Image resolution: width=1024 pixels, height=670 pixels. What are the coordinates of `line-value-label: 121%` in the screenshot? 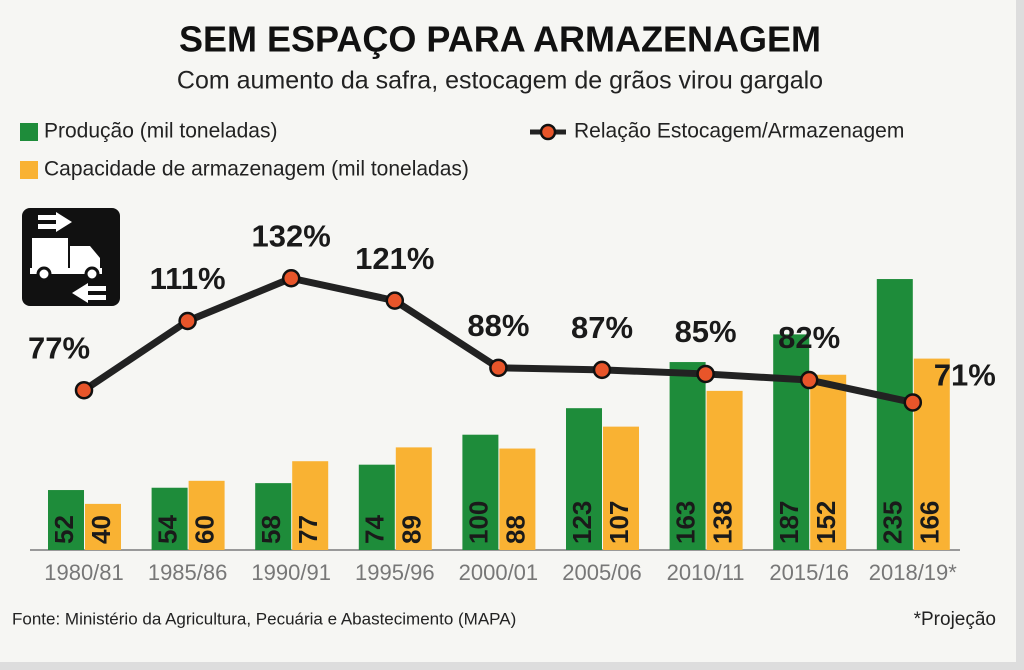 It's located at (394, 258).